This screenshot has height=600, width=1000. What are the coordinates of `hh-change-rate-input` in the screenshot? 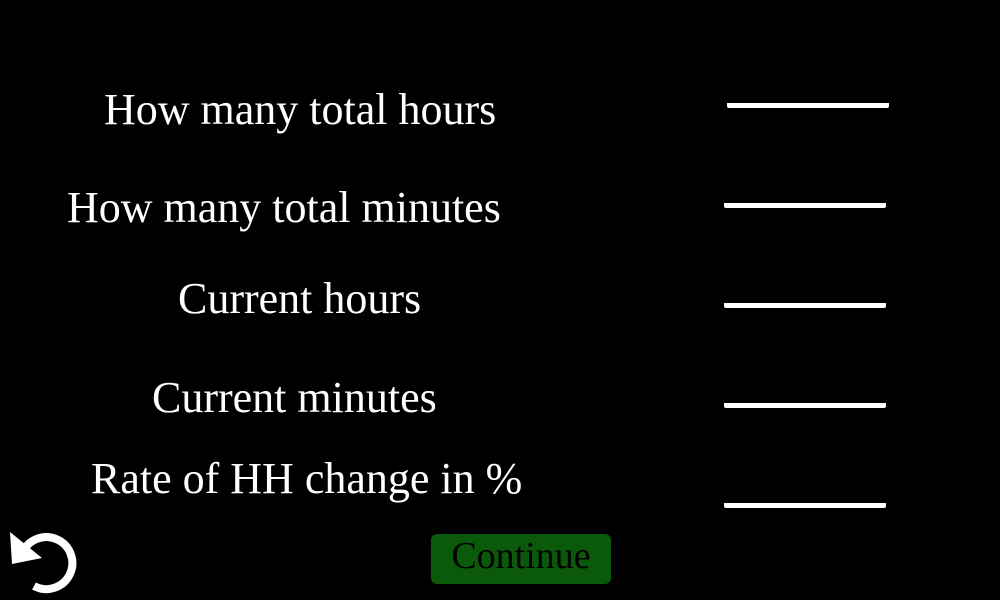 It's located at (805, 493).